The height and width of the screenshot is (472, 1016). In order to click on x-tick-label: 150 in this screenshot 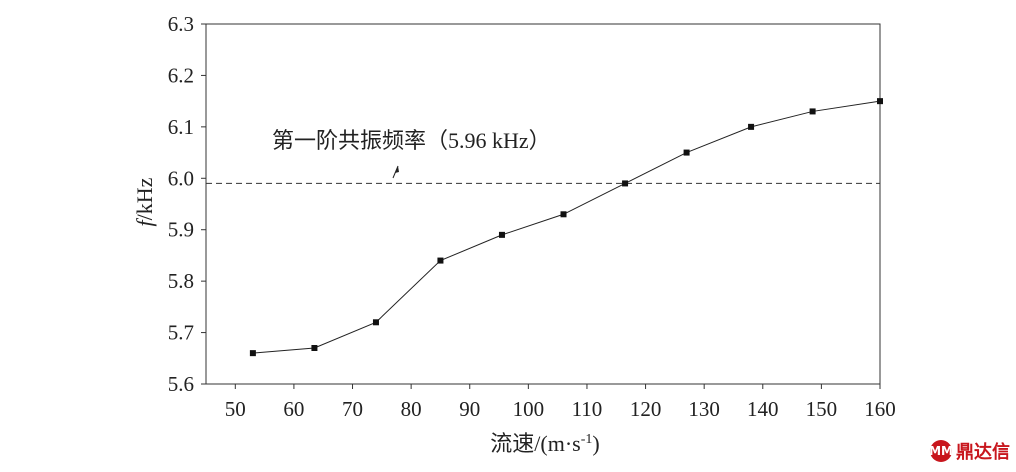, I will do `click(822, 409)`.